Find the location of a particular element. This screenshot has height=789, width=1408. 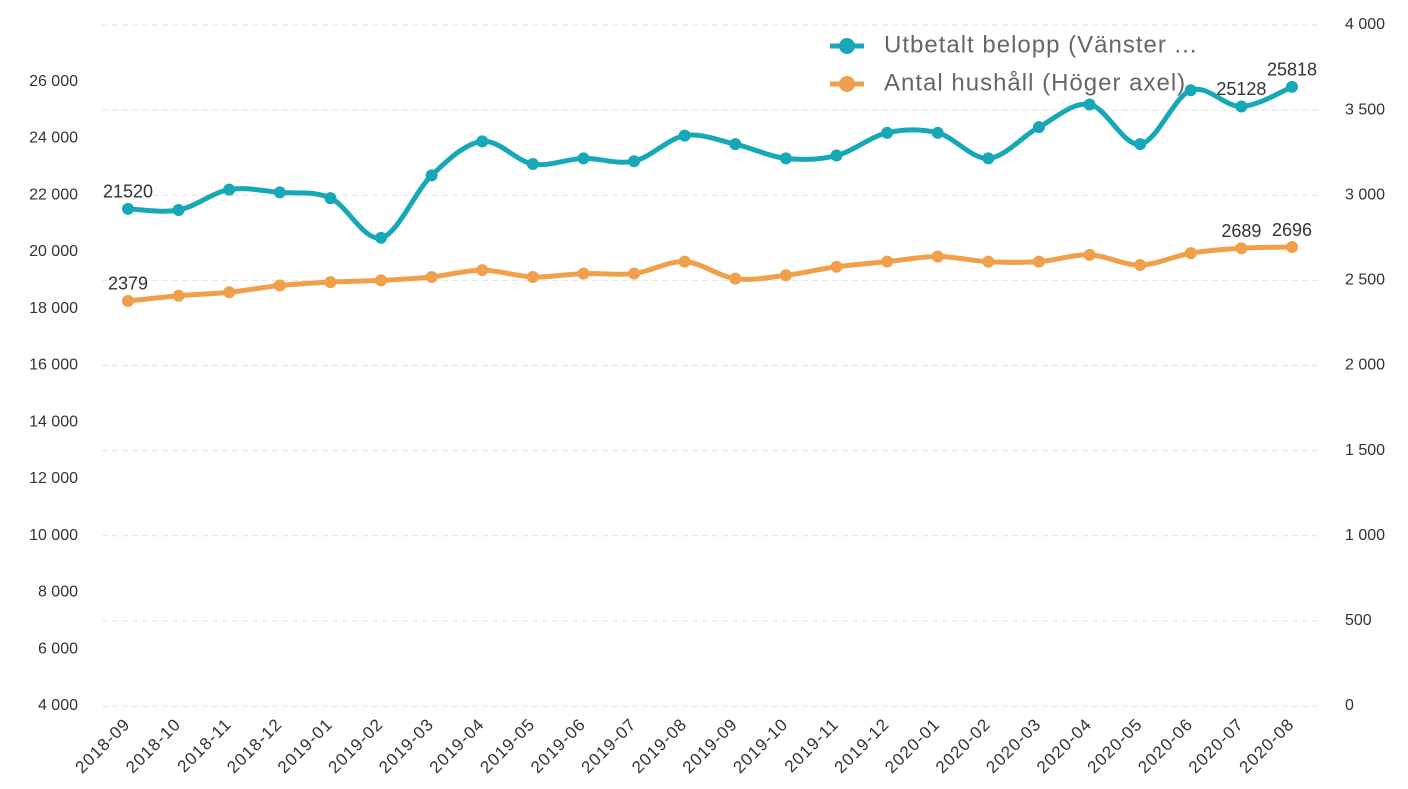

y-tick-label: 6 000 is located at coordinates (58, 648).